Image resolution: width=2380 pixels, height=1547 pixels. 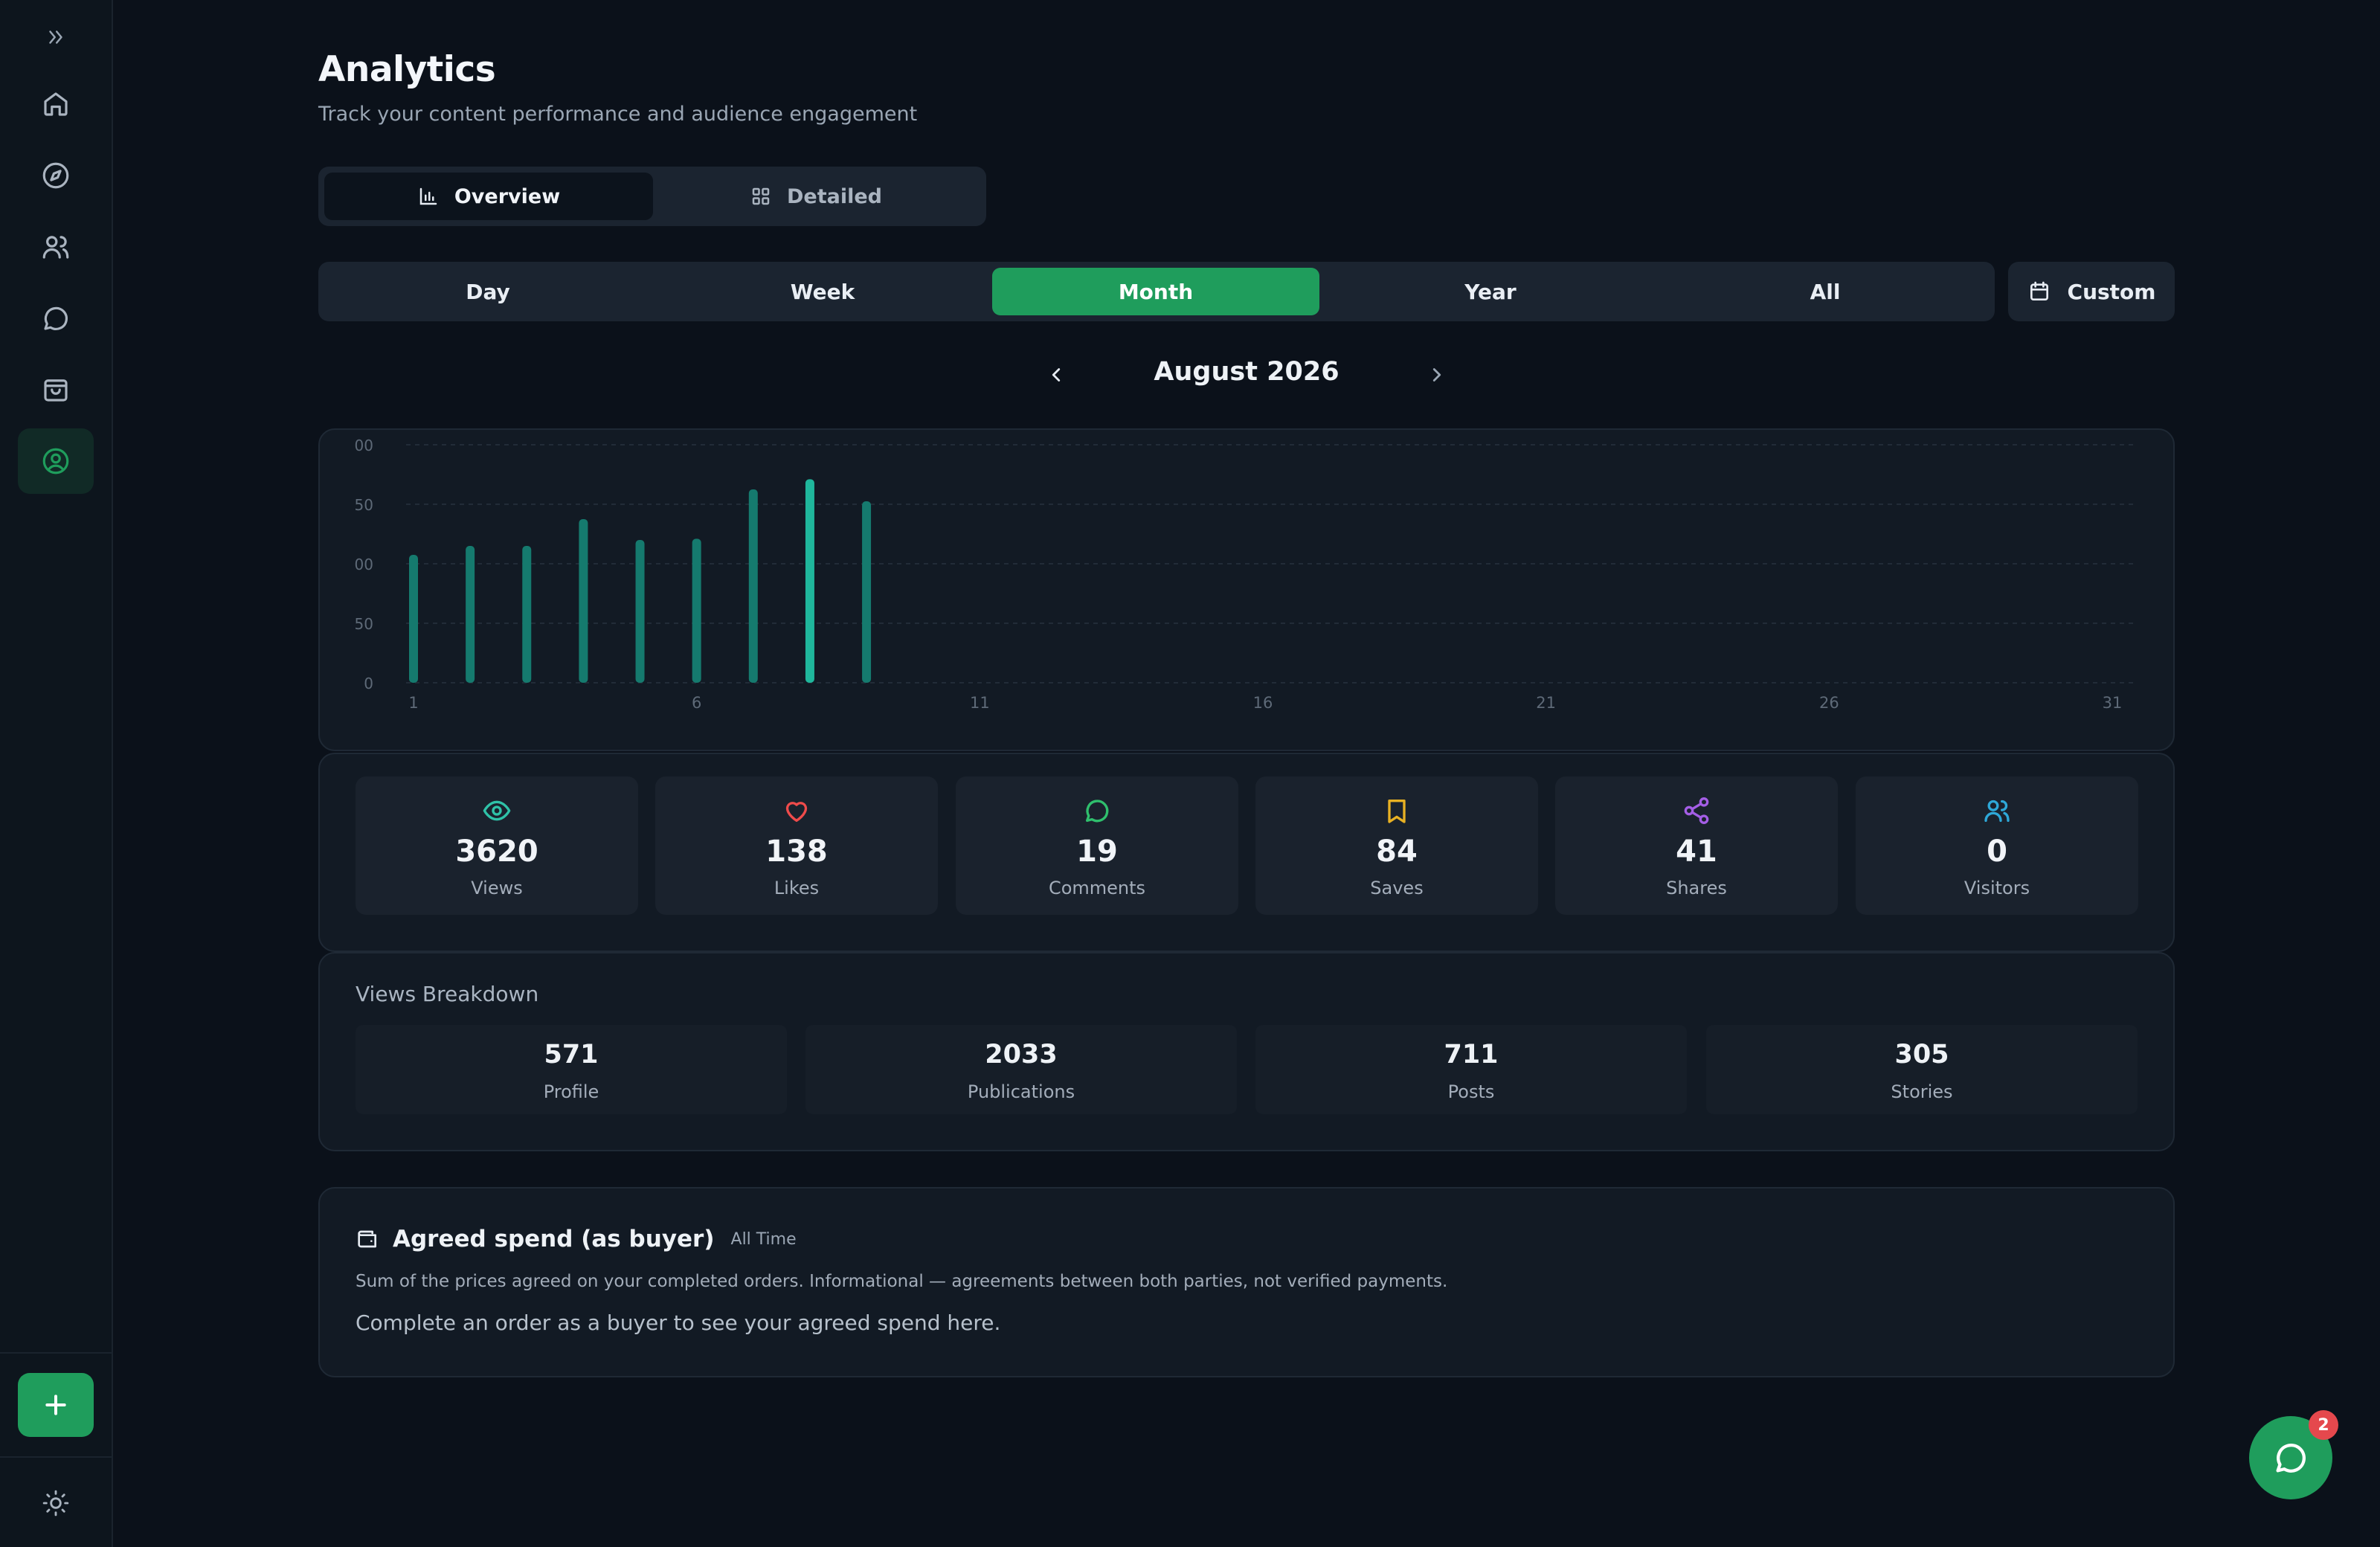 I want to click on x-tick-label: 31, so click(x=2113, y=703).